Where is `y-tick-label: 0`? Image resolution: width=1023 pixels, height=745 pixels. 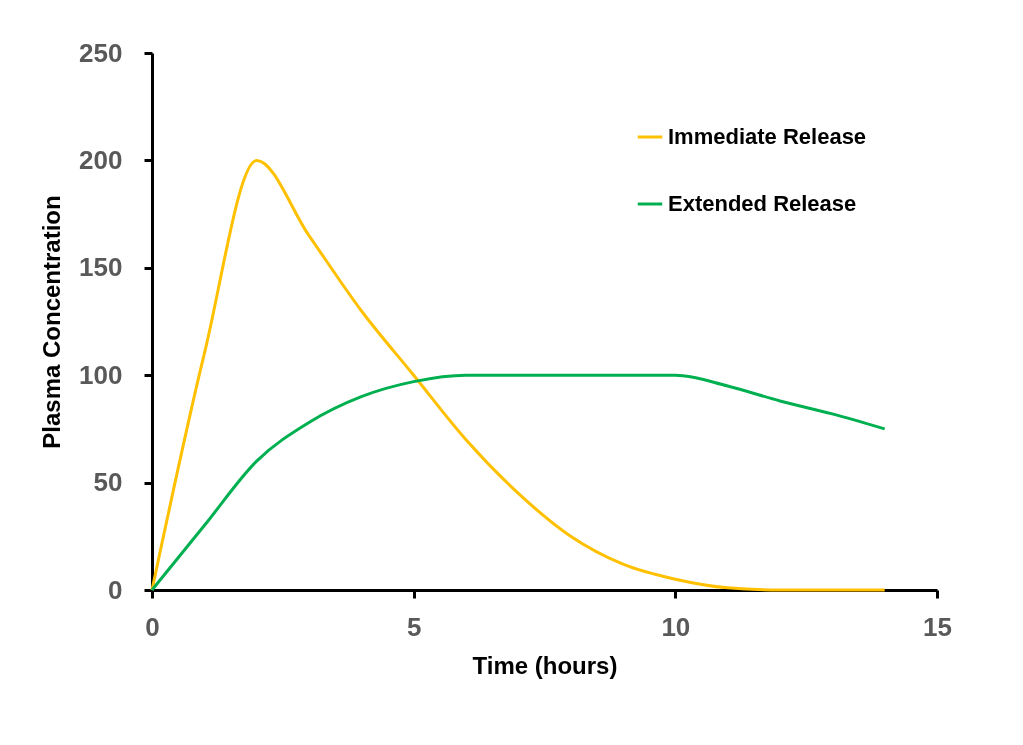
y-tick-label: 0 is located at coordinates (115, 589).